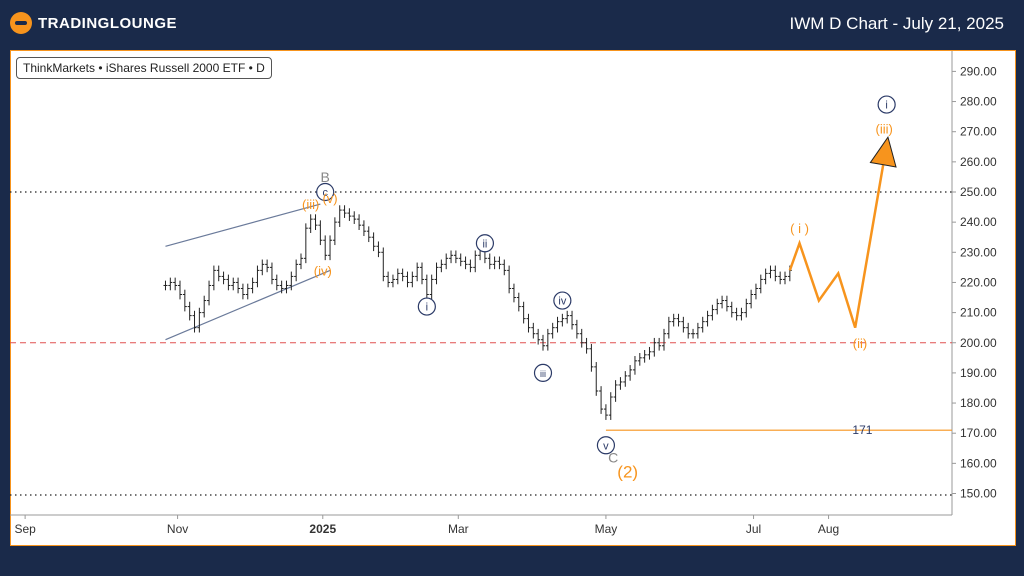 The image size is (1024, 576). Describe the element at coordinates (613, 457) in the screenshot. I see `wave-label: C` at that location.